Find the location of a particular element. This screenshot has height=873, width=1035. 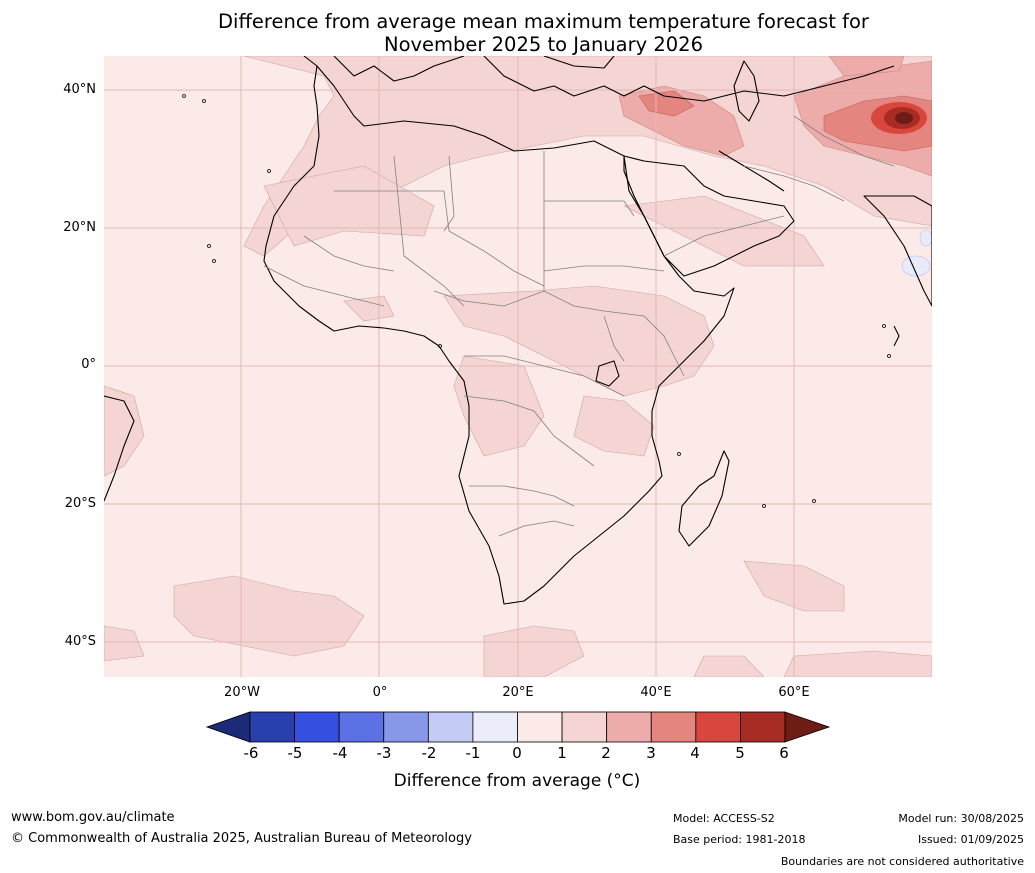

colorbar-extend-low is located at coordinates (228, 727).